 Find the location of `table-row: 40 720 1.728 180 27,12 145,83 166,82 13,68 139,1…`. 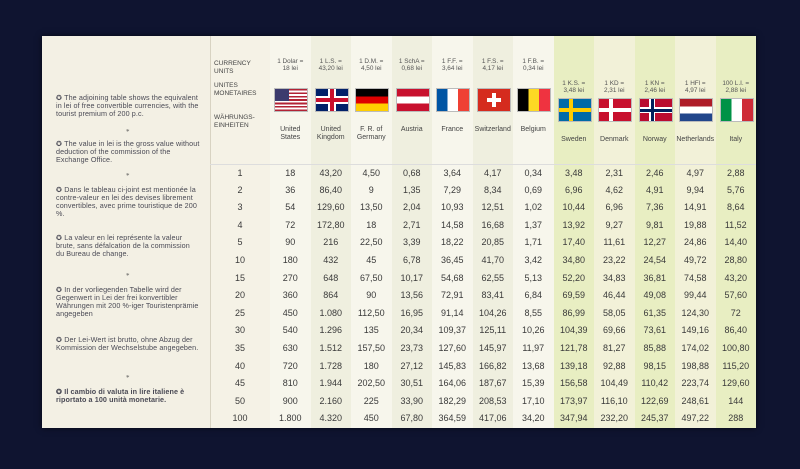

table-row: 40 720 1.728 180 27,12 145,83 166,82 13,68 139,1… is located at coordinates (483, 367).